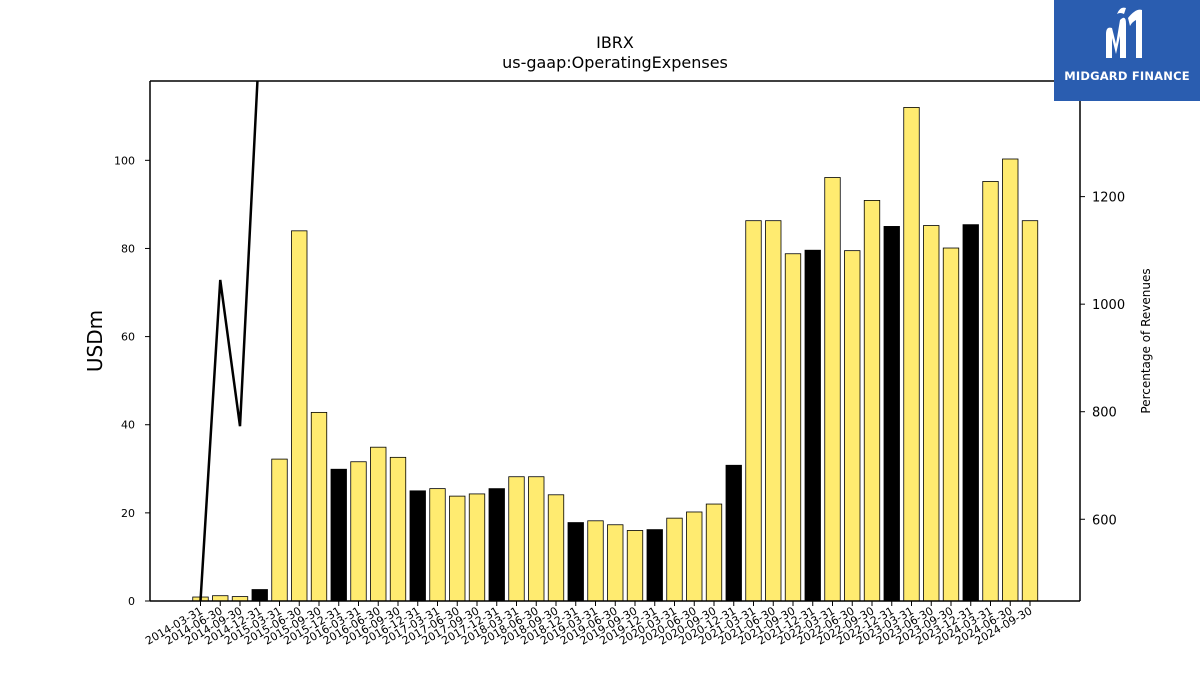 This screenshot has width=1200, height=675. Describe the element at coordinates (128, 337) in the screenshot. I see `y-tick-label: 60` at that location.